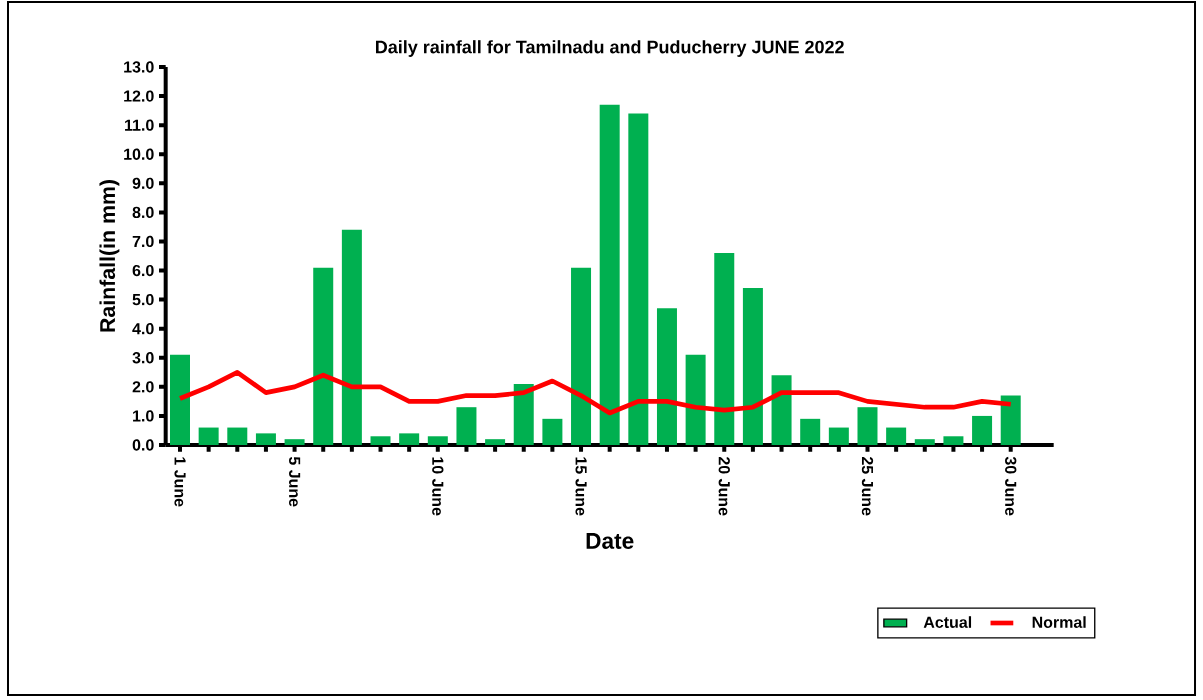 The height and width of the screenshot is (700, 1203). Describe the element at coordinates (143, 212) in the screenshot. I see `y-tick-label: 8.0` at that location.